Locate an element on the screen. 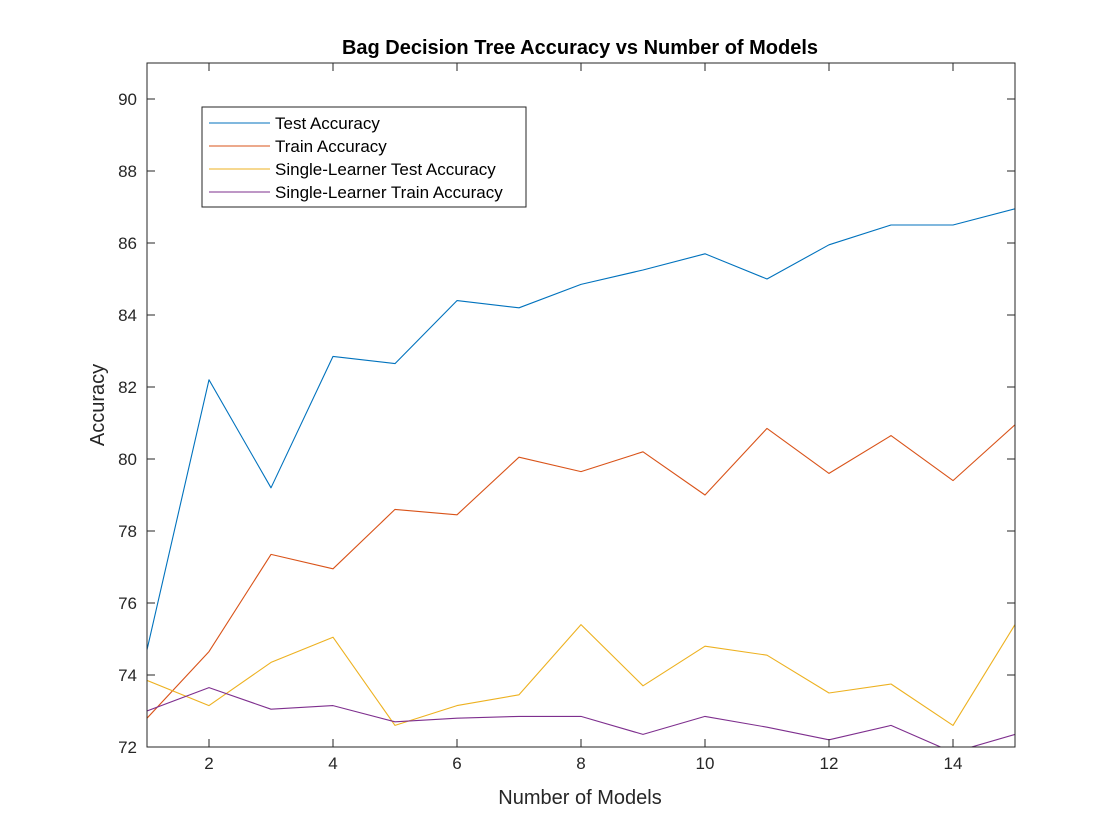 The height and width of the screenshot is (840, 1120). legend-label-4: Single-Learner Train Accuracy is located at coordinates (389, 192).